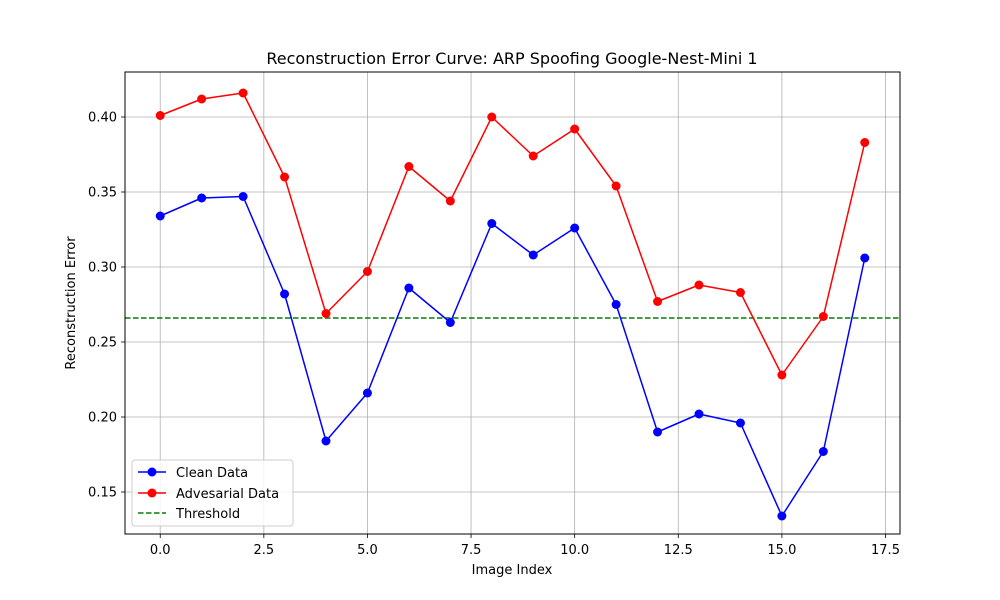  What do you see at coordinates (212, 473) in the screenshot?
I see `legend-clean-label: Clean Data` at bounding box center [212, 473].